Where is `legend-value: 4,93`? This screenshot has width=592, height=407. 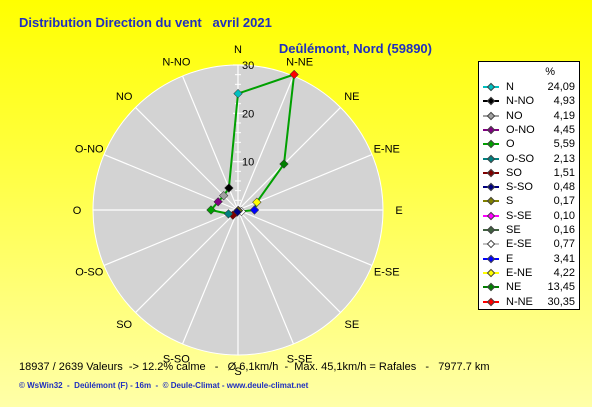 legend-value: 4,93 is located at coordinates (564, 101).